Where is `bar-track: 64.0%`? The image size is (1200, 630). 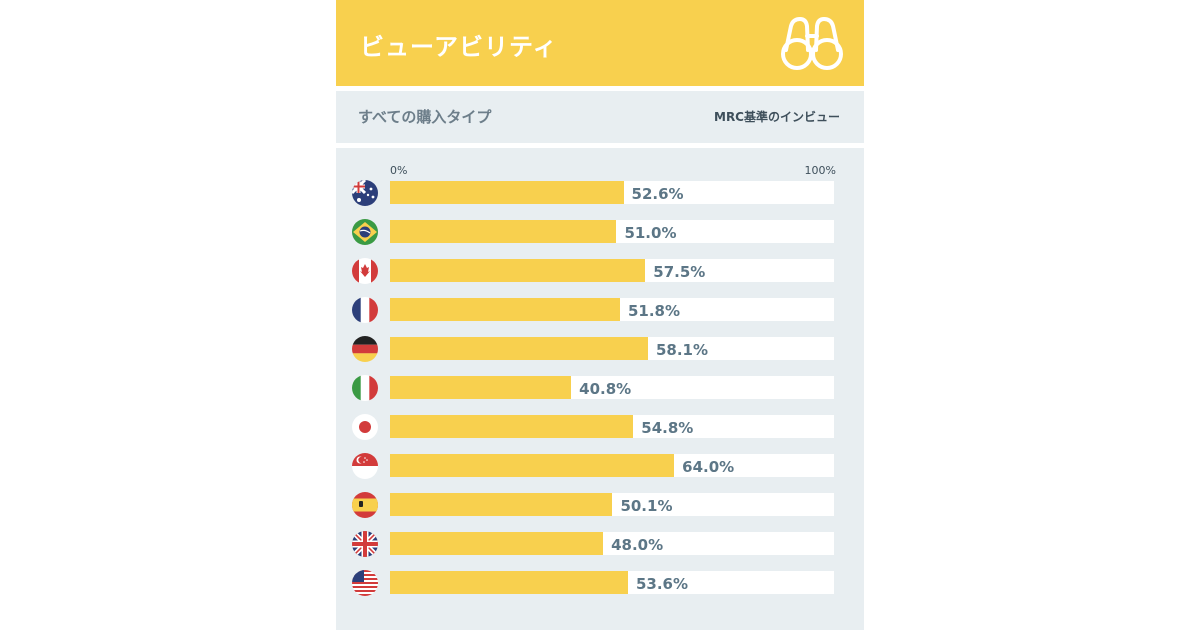
bar-track: 64.0% is located at coordinates (612, 465).